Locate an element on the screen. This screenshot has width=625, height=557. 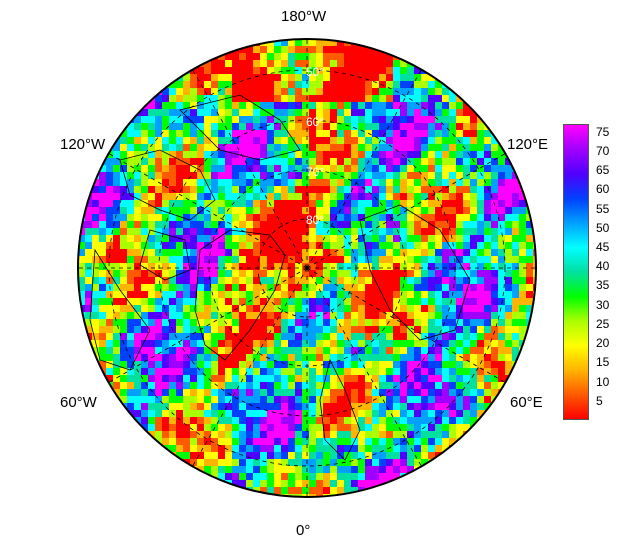
meridian is located at coordinates (203, 328).